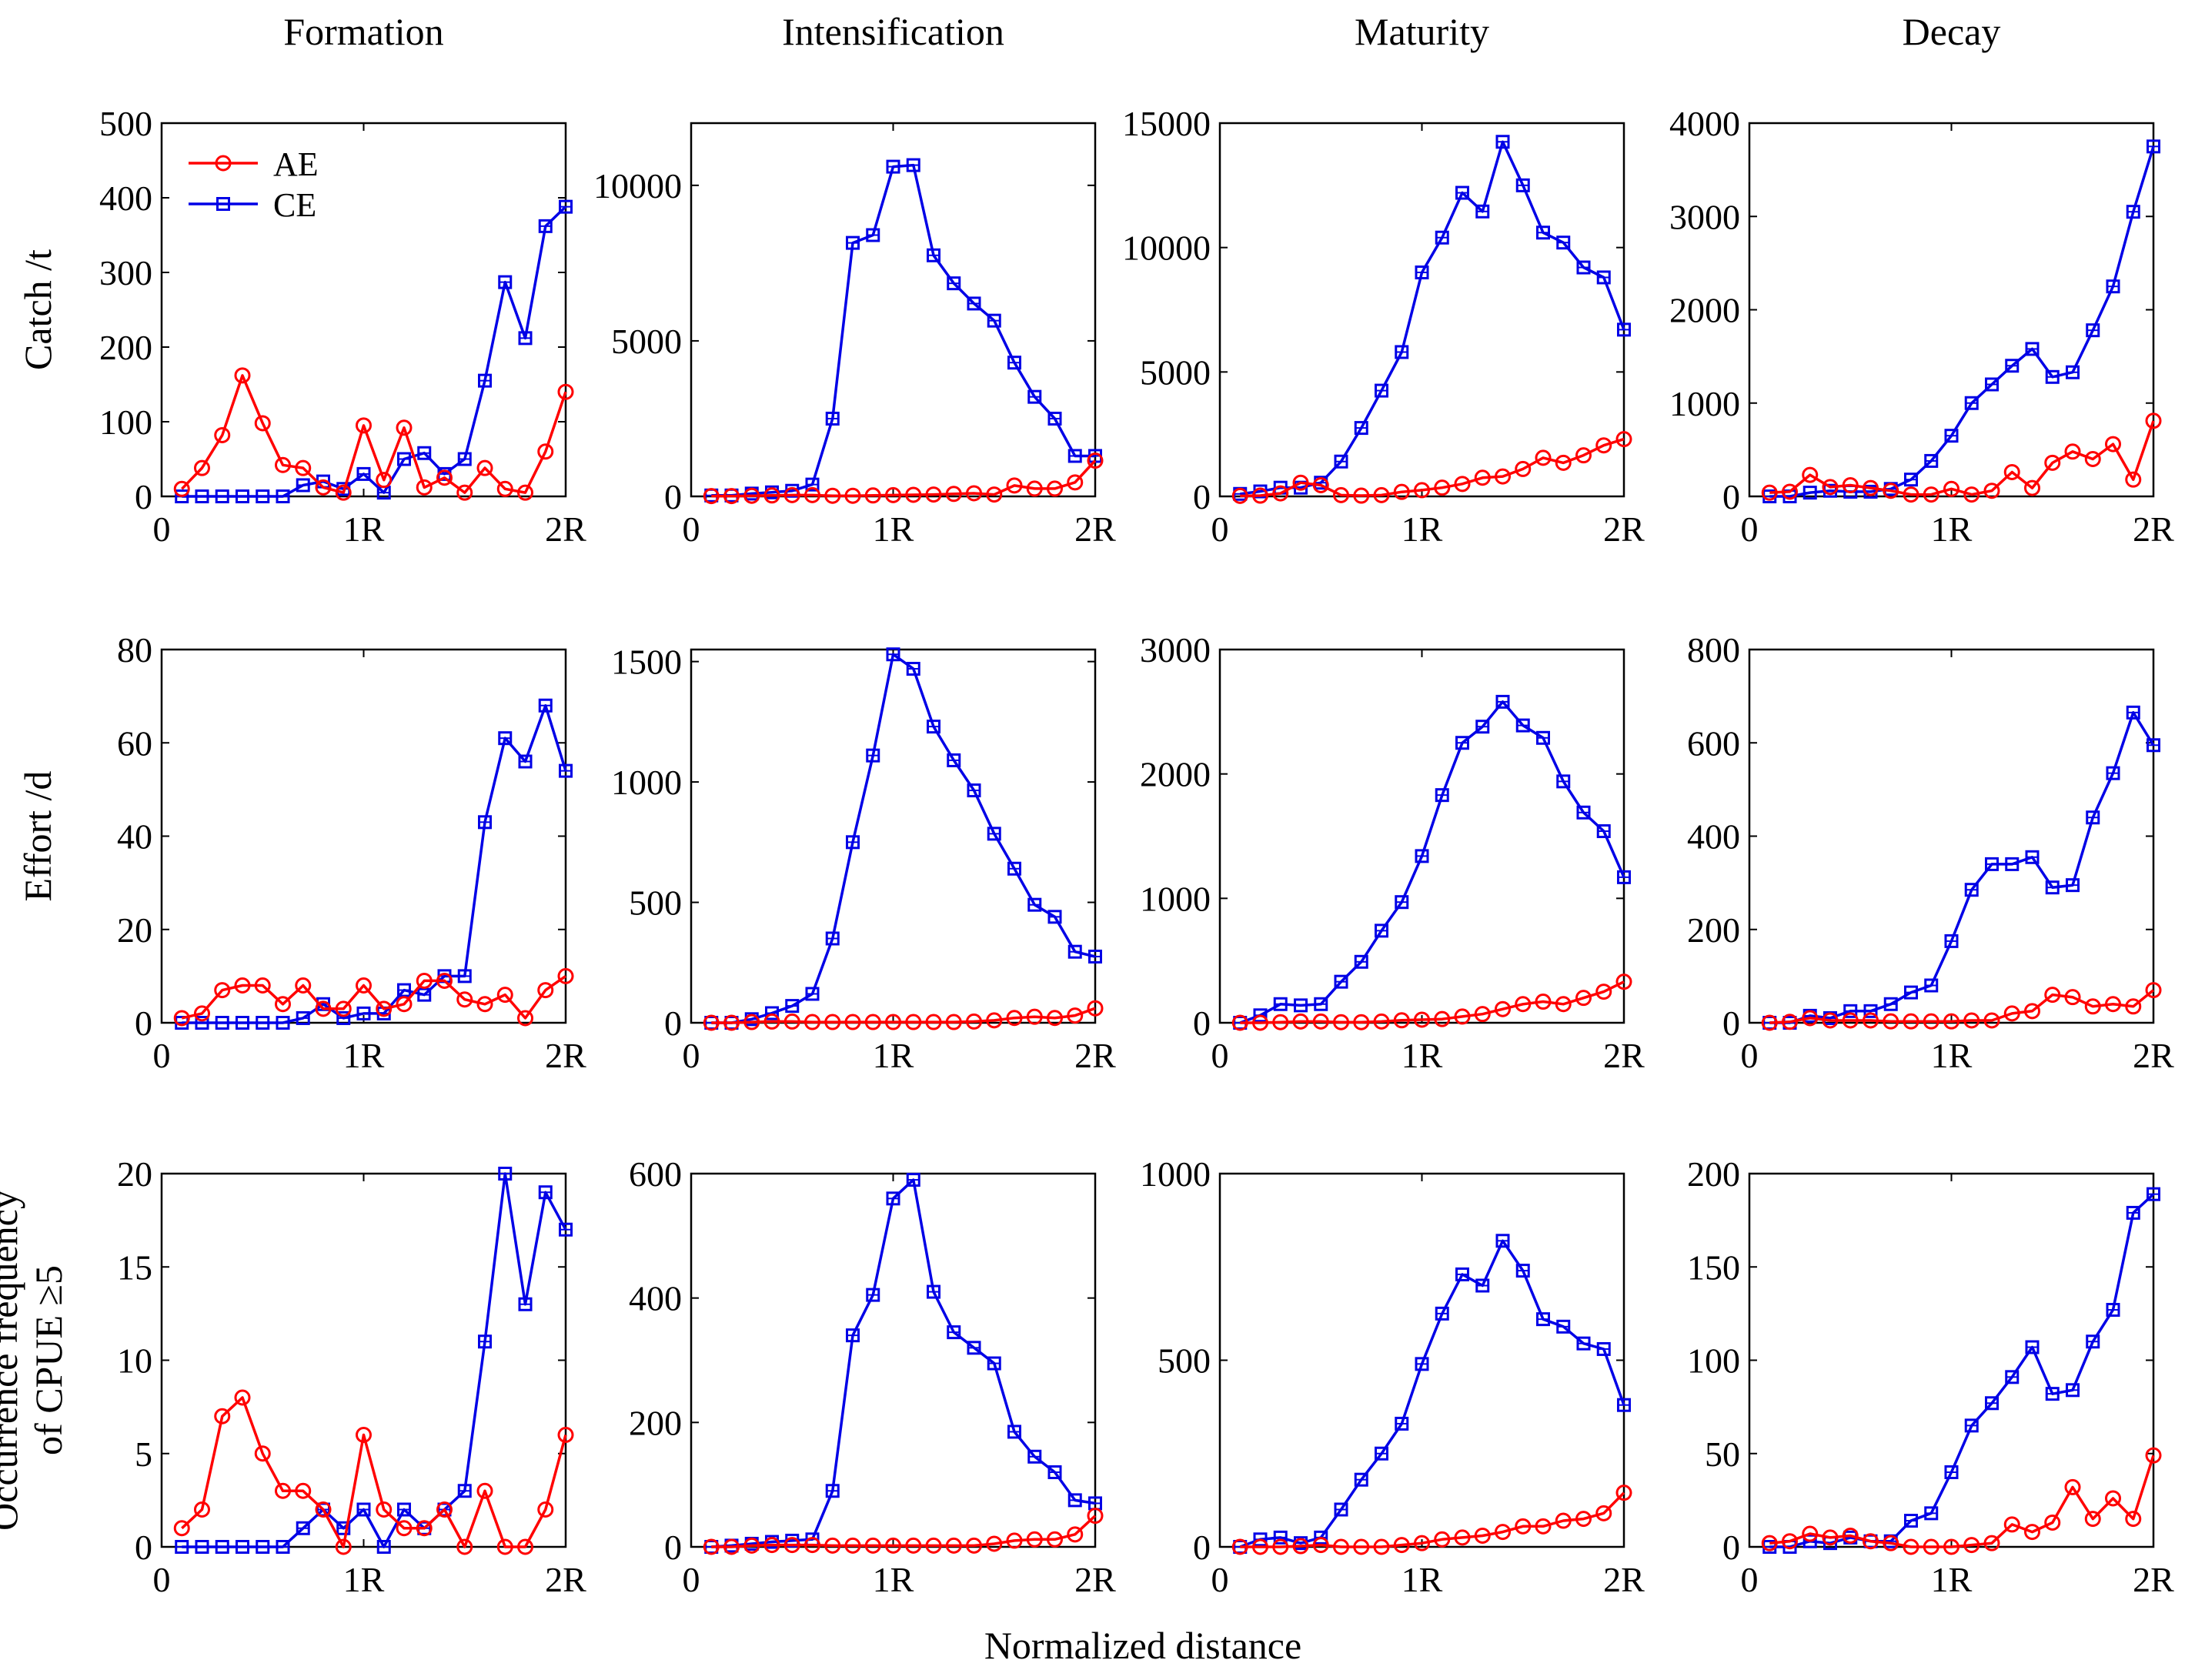 The height and width of the screenshot is (1680, 2195). I want to click on x-tick-label: 0, so click(1750, 529).